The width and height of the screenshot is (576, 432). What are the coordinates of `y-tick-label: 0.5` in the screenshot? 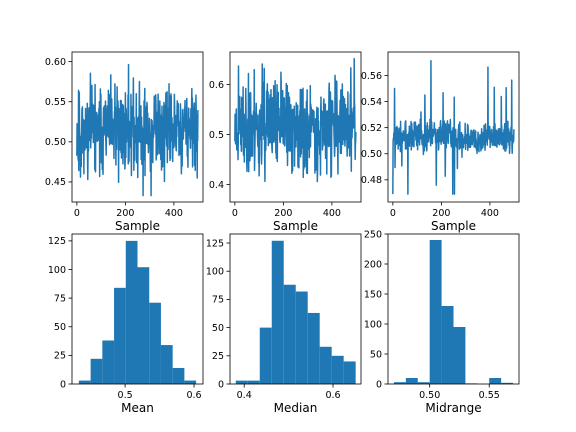 It's located at (216, 135).